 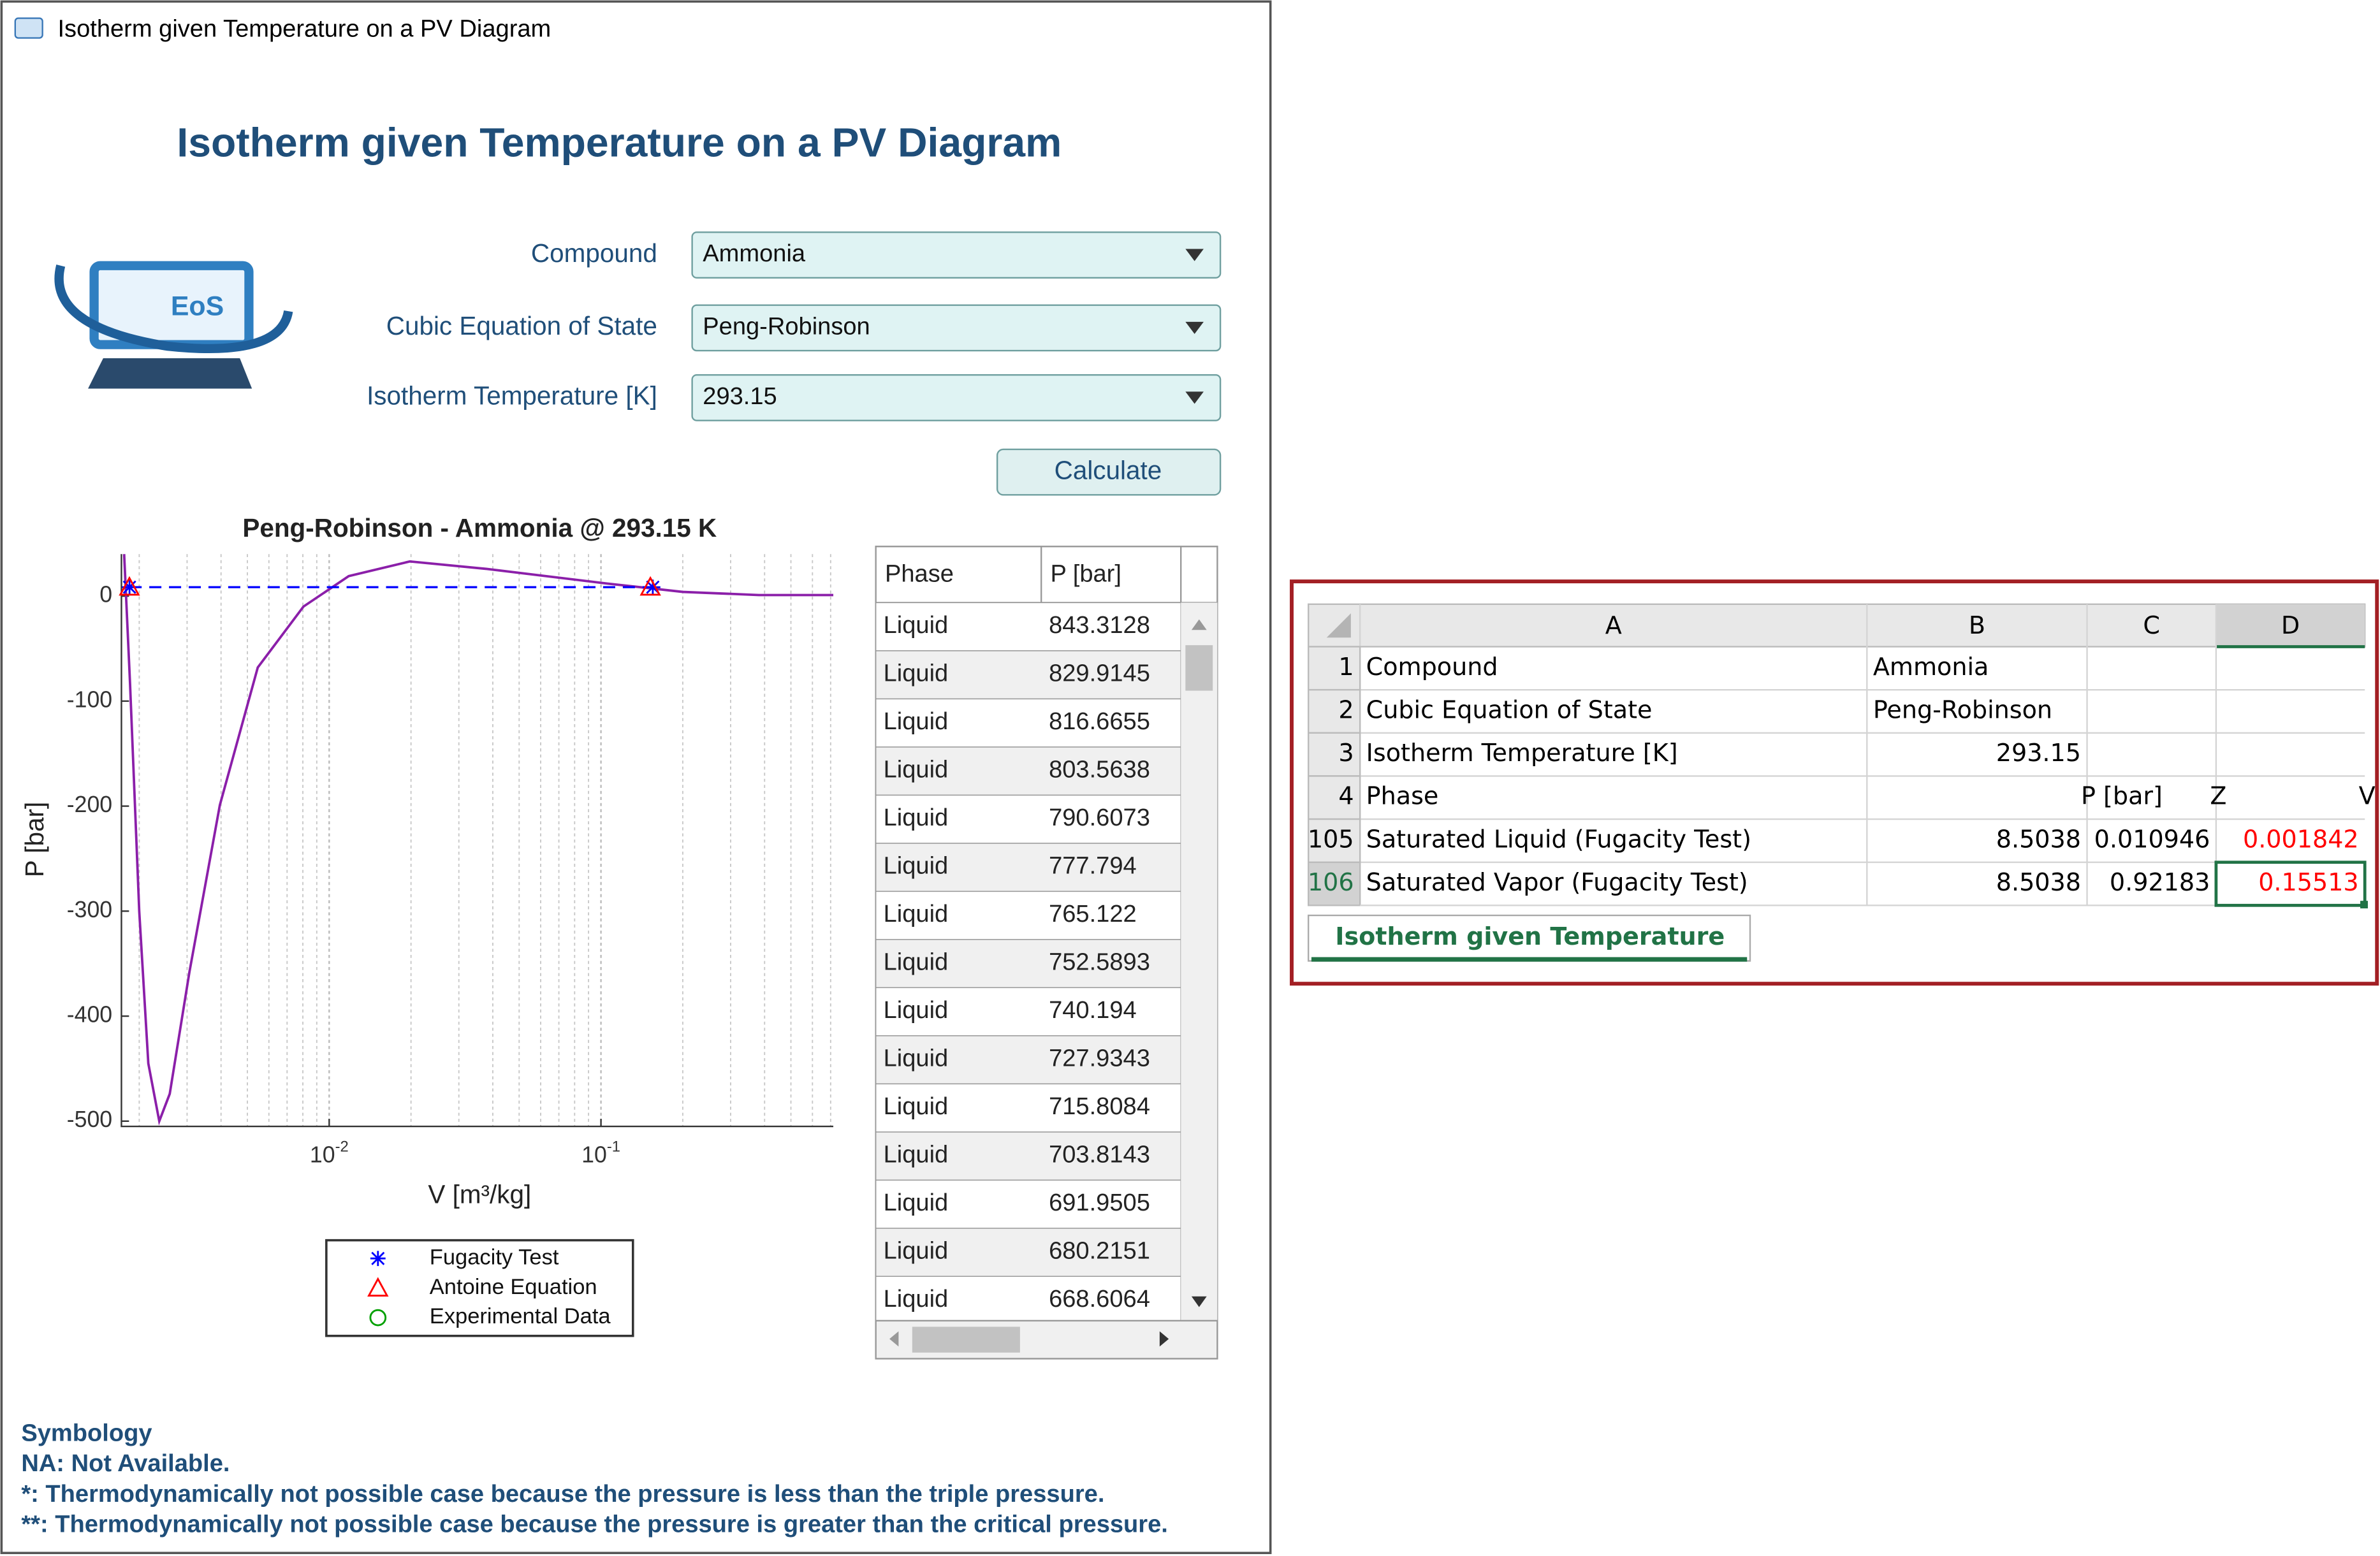 I want to click on sheet-row-number: 105, so click(x=1331, y=839).